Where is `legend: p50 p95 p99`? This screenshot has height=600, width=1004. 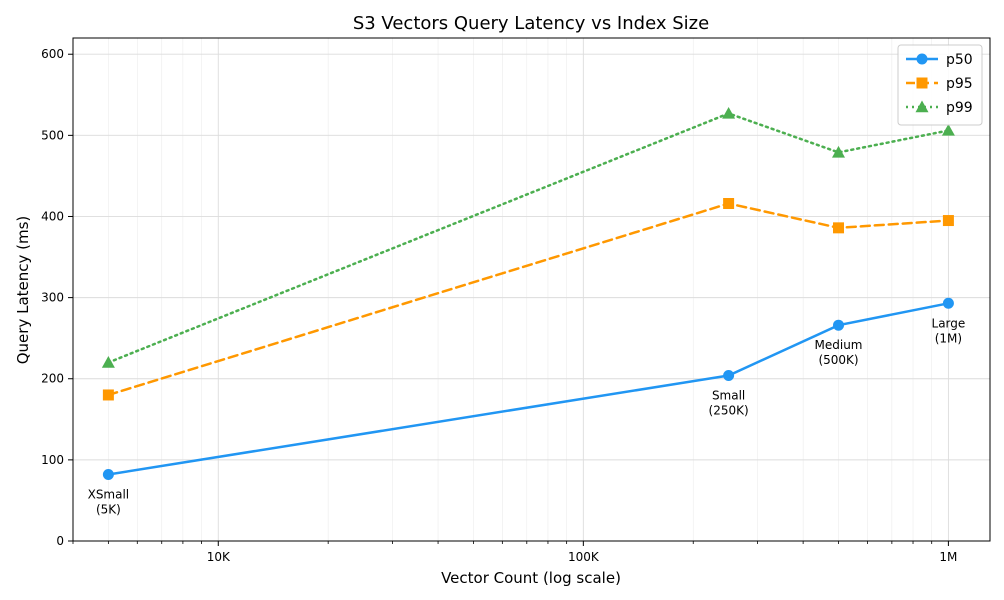 legend: p50 p95 p99 is located at coordinates (940, 85).